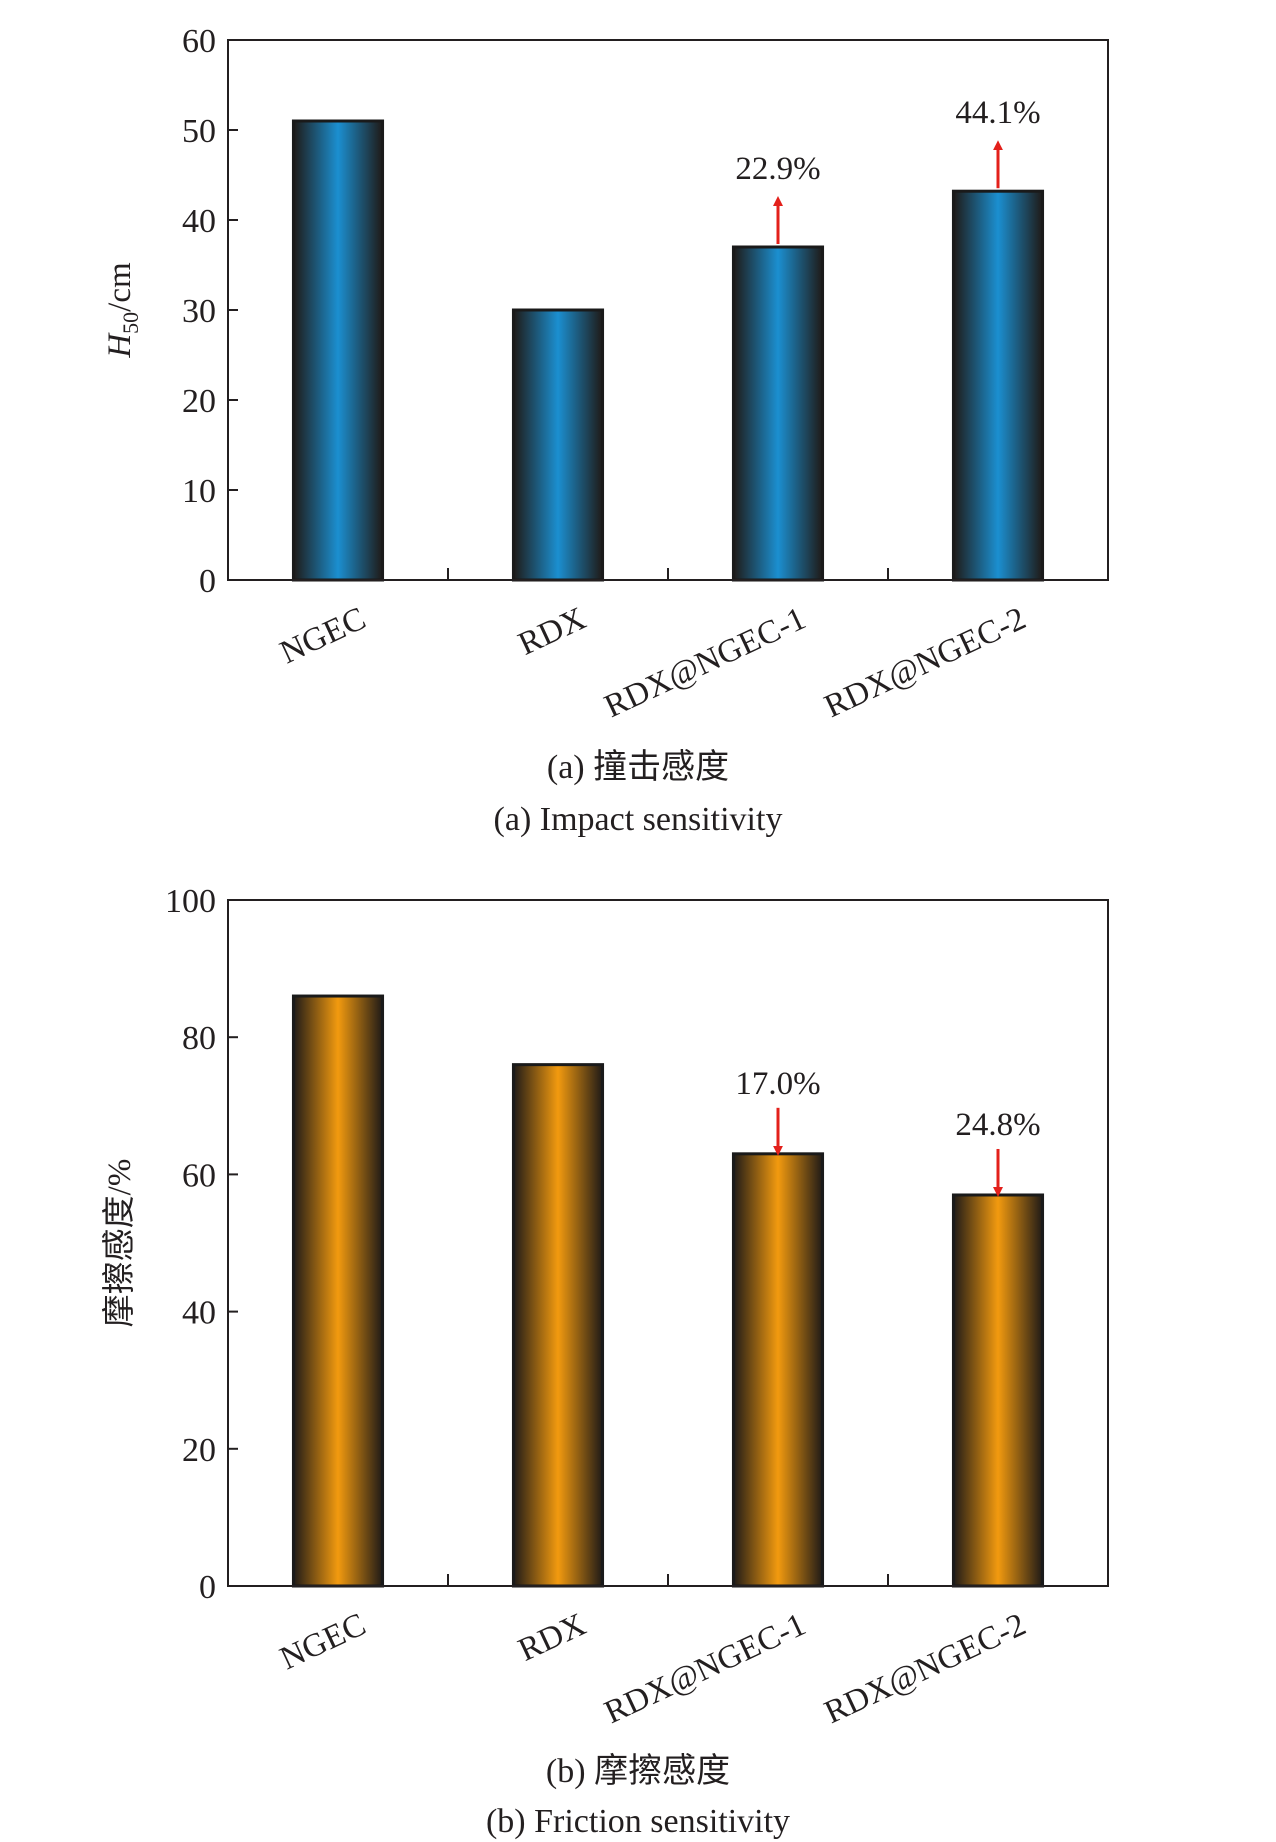 This screenshot has width=1276, height=1842. What do you see at coordinates (119, 1243) in the screenshot?
I see `y-axis-label: 摩擦感度/%` at bounding box center [119, 1243].